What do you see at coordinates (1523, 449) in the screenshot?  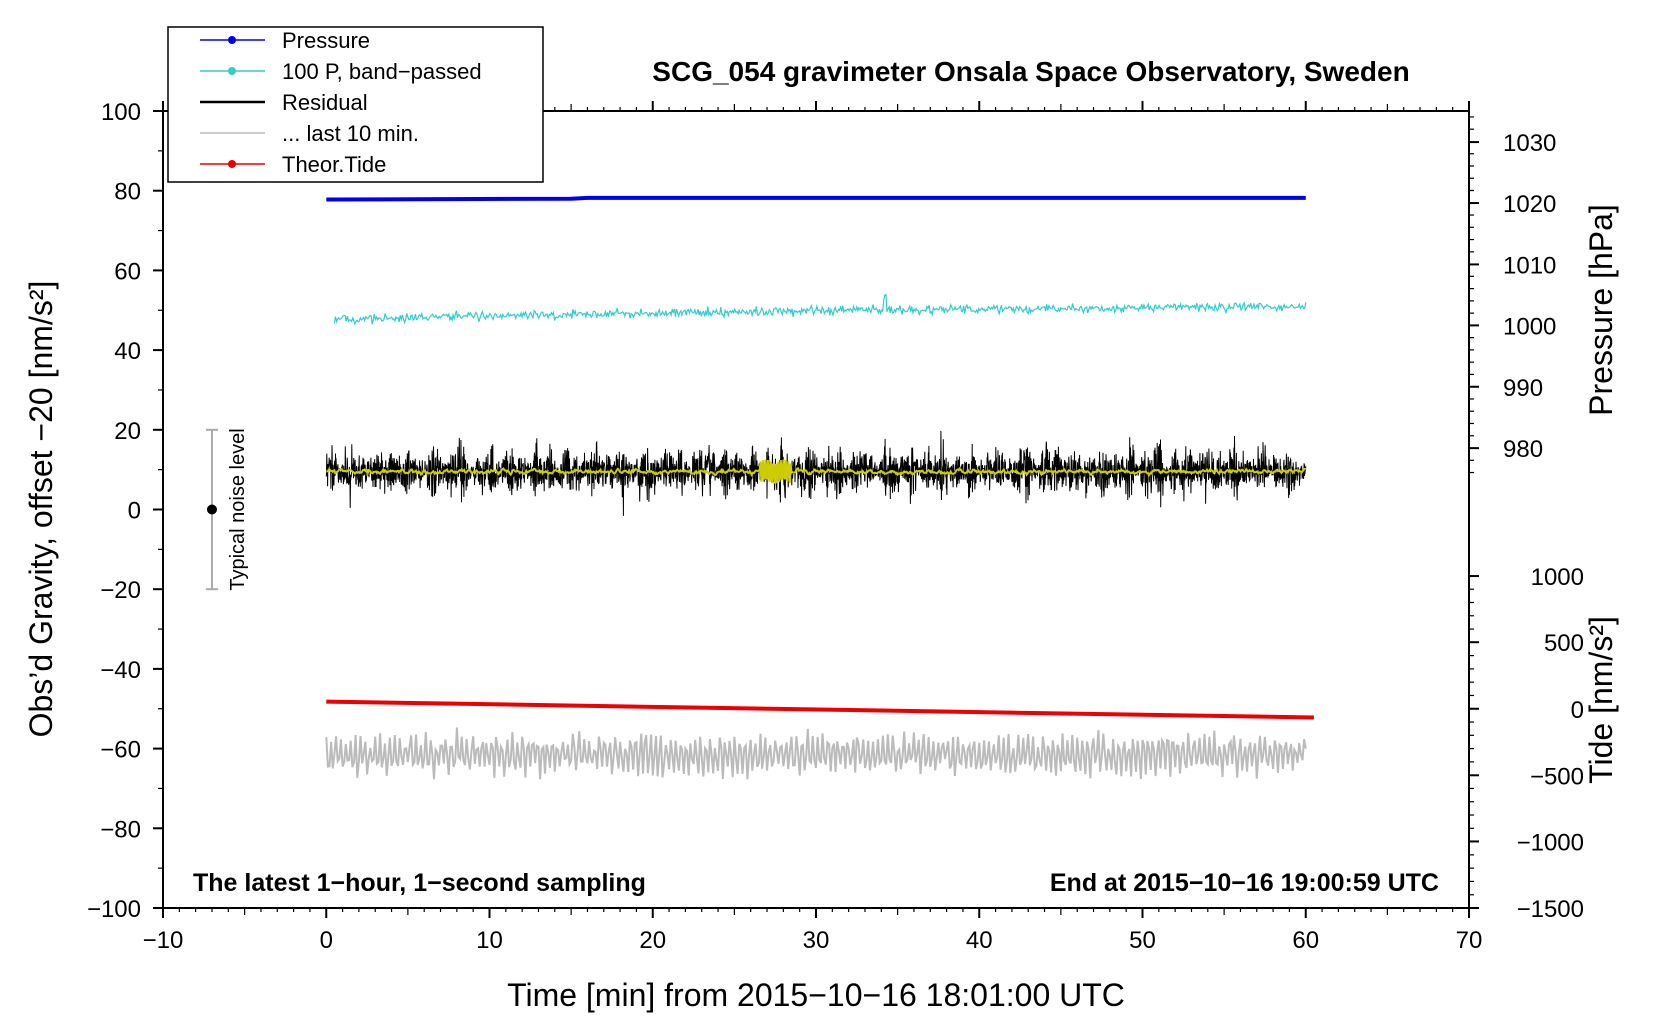 I see `pressure-tick-label: 980` at bounding box center [1523, 449].